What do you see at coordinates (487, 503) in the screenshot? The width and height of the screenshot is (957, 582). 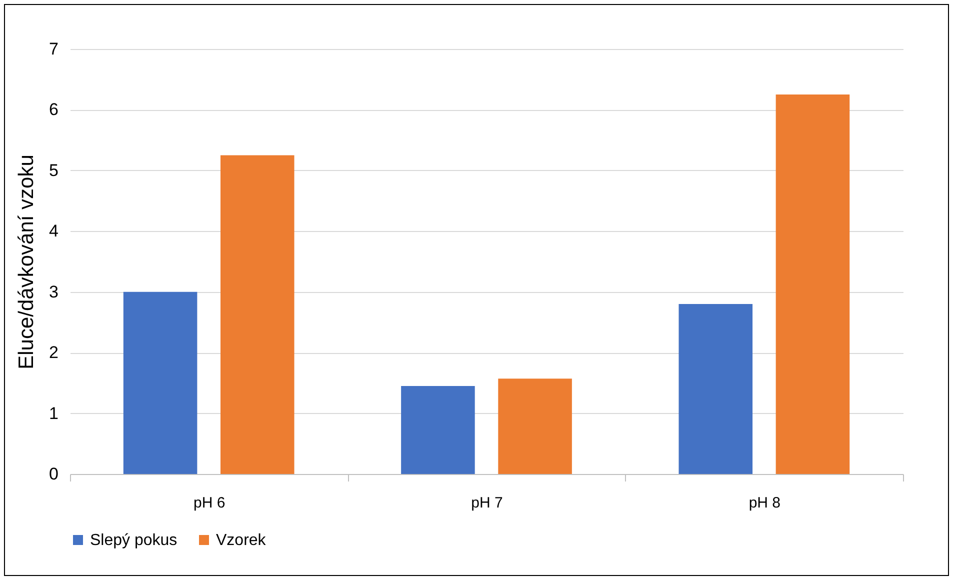 I see `x-tick-label: pH 7` at bounding box center [487, 503].